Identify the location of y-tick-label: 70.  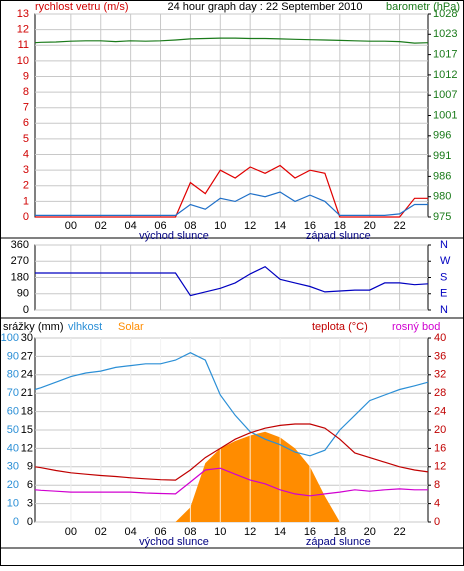
(13, 393).